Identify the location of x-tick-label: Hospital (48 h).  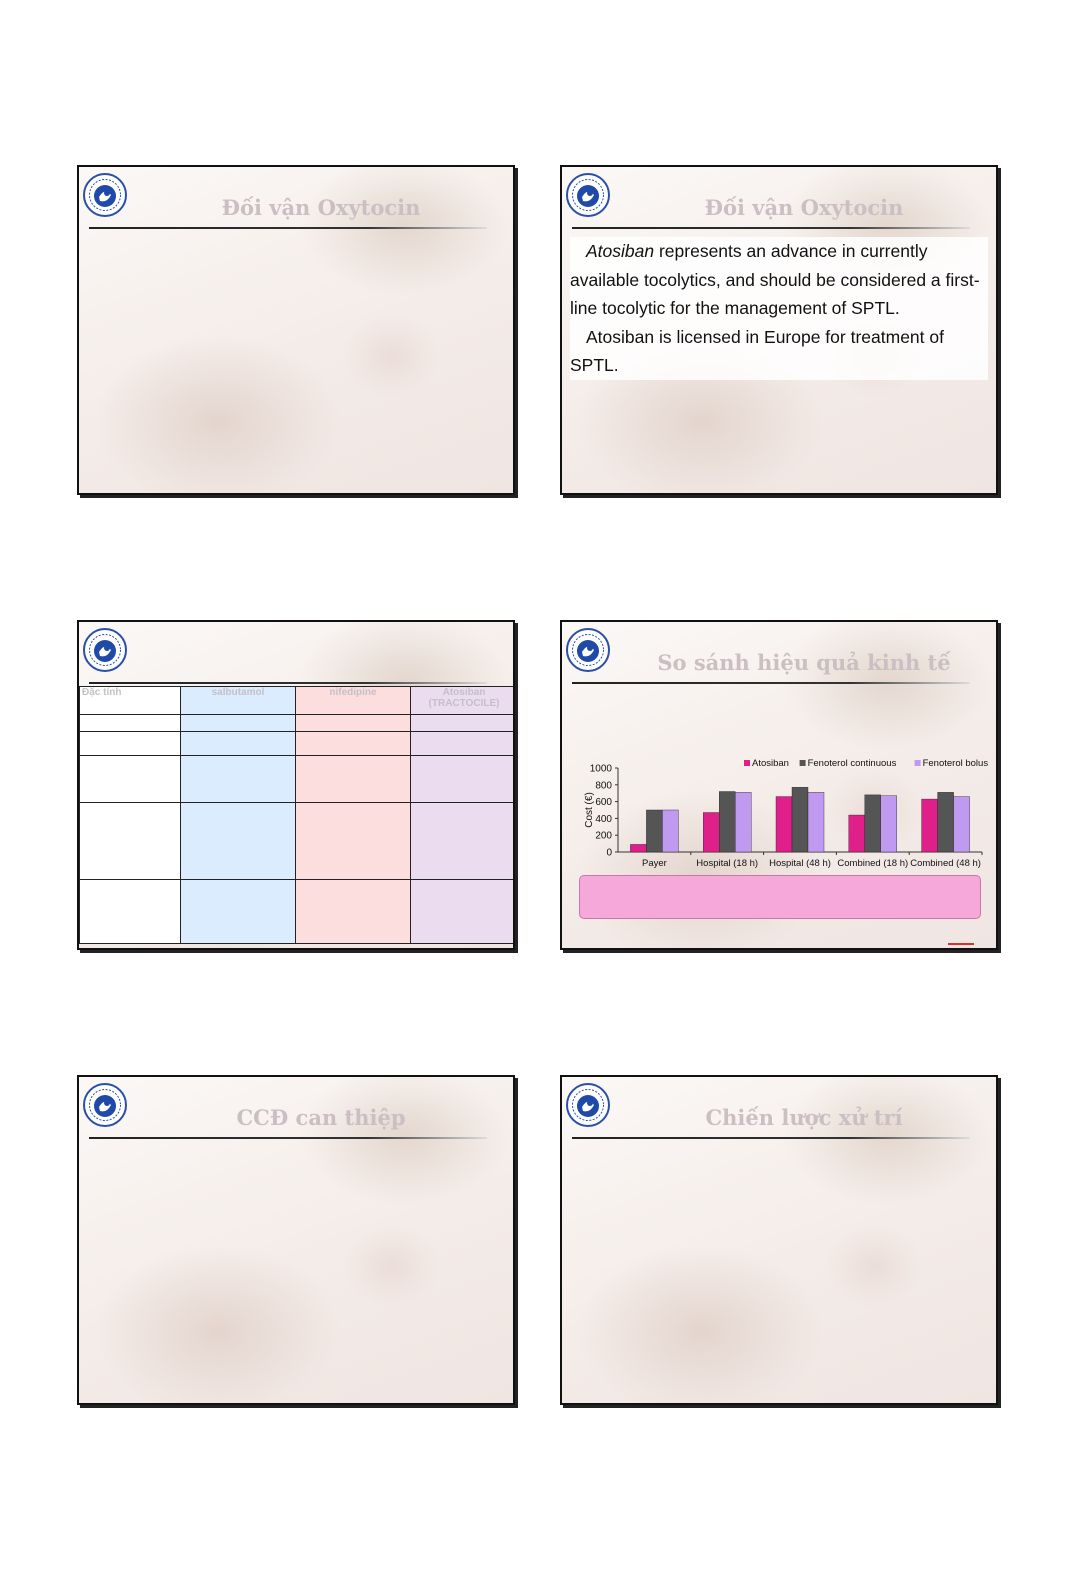
(800, 863).